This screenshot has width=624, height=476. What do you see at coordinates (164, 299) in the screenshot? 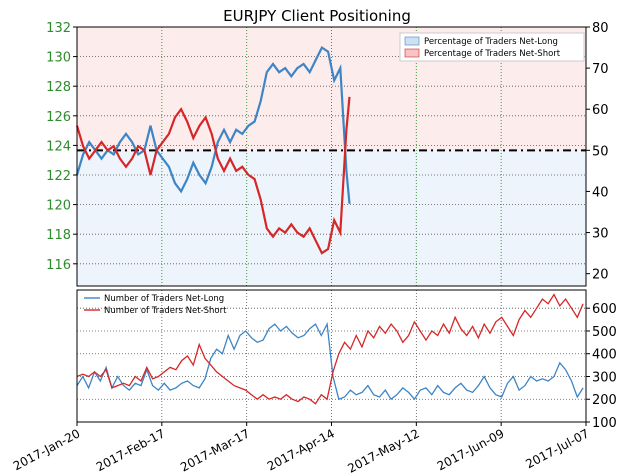
I see `bot-legend-label-0: Number of Traders Net-Long` at bounding box center [164, 299].